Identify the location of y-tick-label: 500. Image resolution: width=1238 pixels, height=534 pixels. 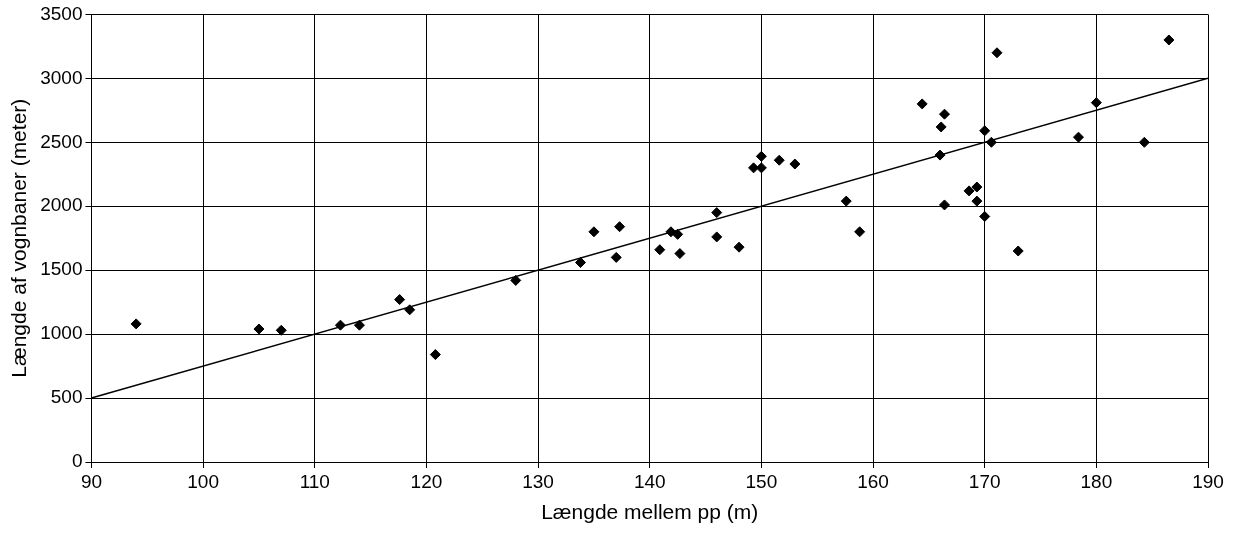
(66, 397).